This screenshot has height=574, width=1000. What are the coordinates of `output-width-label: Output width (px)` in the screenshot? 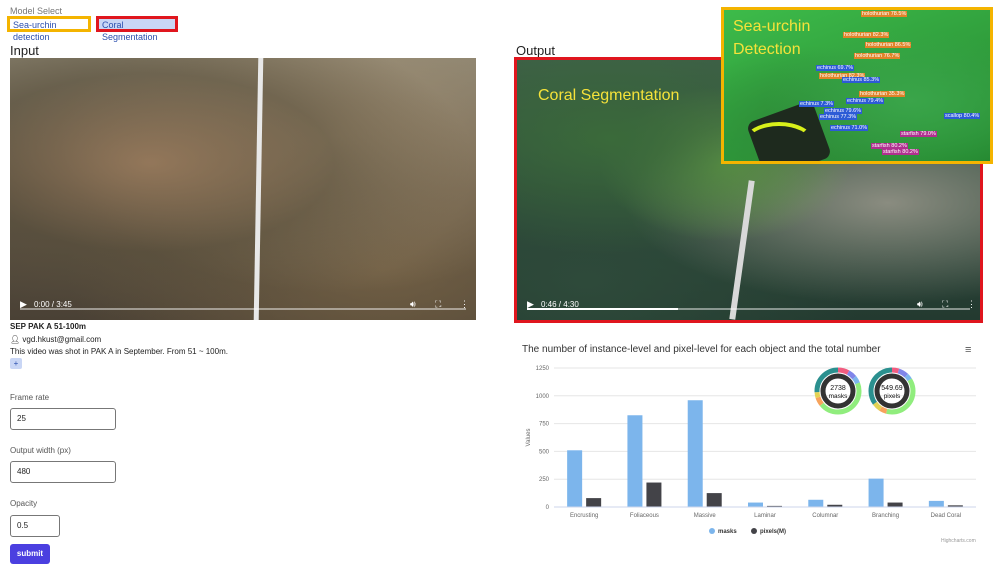 It's located at (40, 450).